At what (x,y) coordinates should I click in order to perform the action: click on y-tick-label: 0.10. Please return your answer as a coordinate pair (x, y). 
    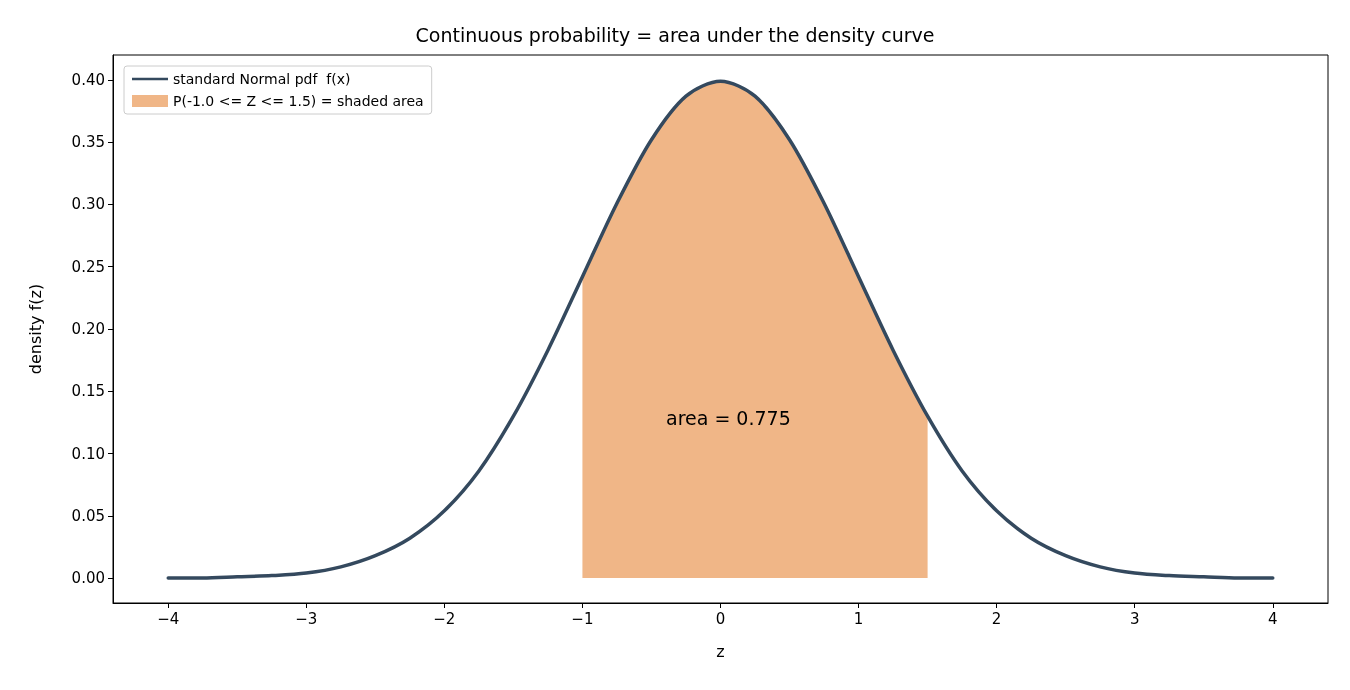
    Looking at the image, I should click on (88, 453).